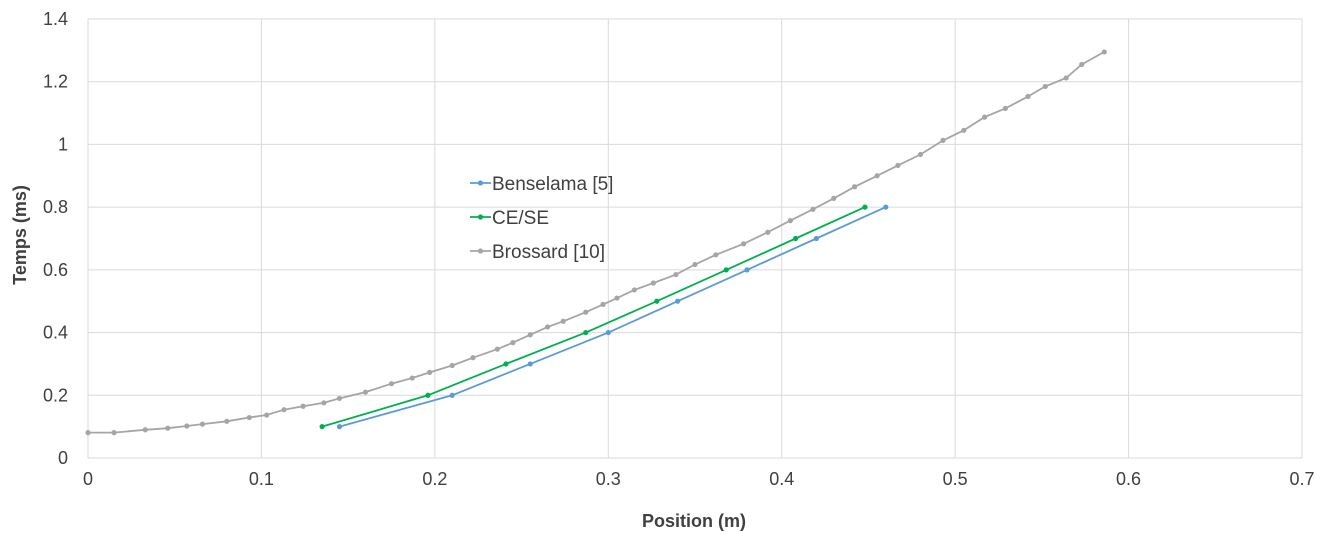 This screenshot has width=1330, height=533. Describe the element at coordinates (520, 218) in the screenshot. I see `legend-label: CE/SE` at that location.